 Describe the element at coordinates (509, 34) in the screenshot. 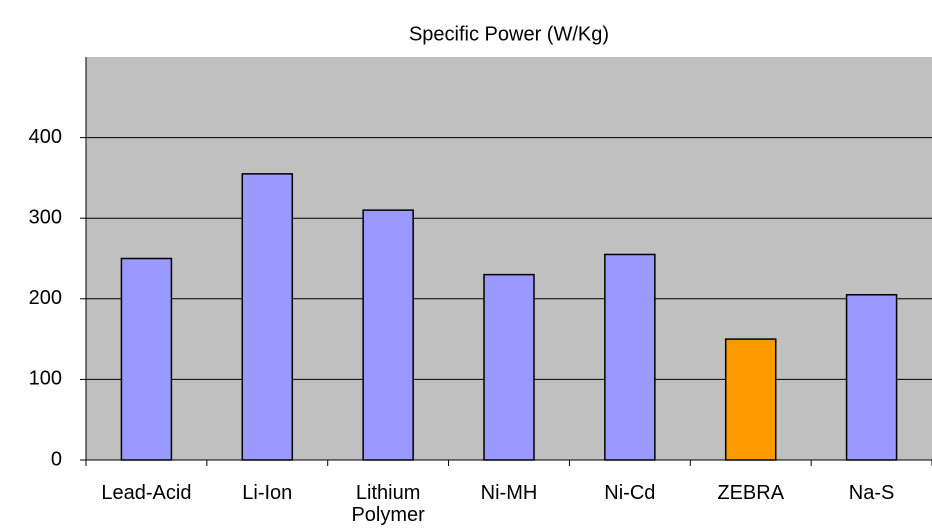

I see `chart-title: Specific Power (W/Kg)` at that location.